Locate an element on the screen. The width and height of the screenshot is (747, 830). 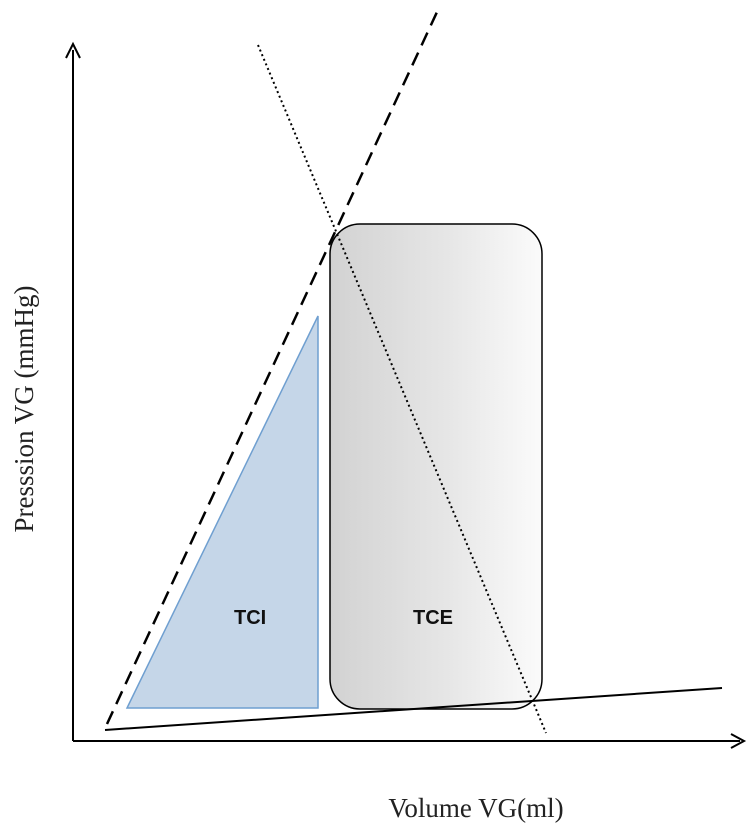
tci-region is located at coordinates (222, 512).